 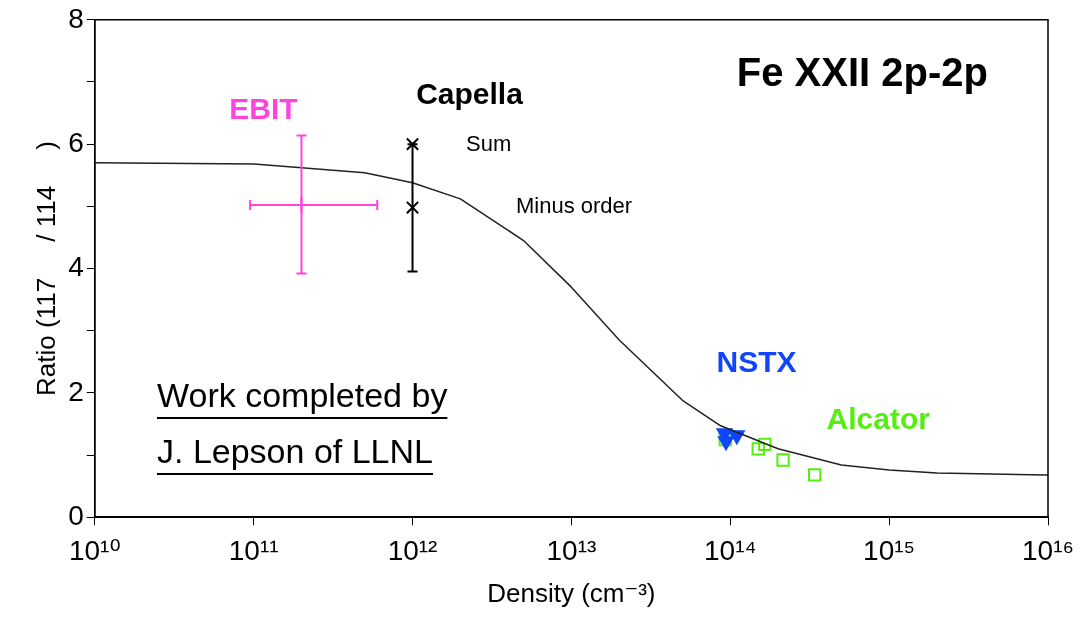 I want to click on annotation: Minus order, so click(x=574, y=206).